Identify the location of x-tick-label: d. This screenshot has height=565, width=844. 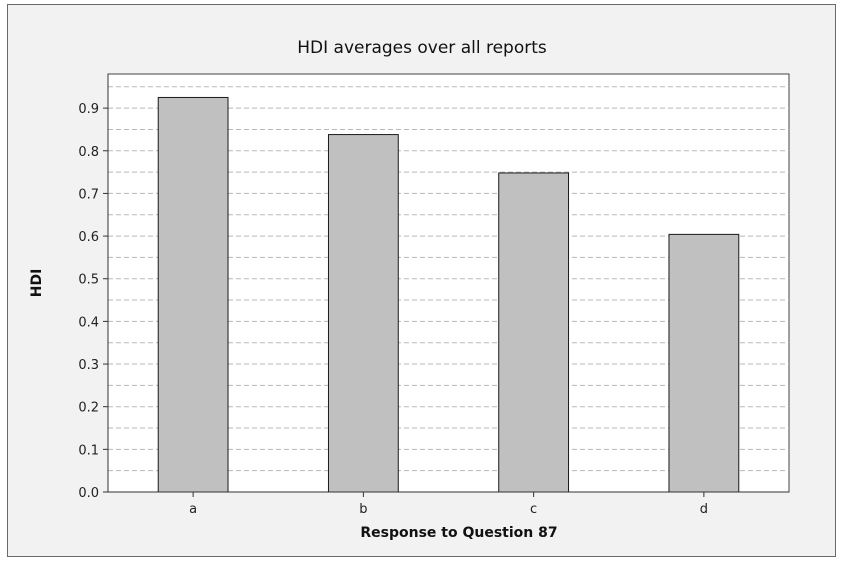
(704, 509).